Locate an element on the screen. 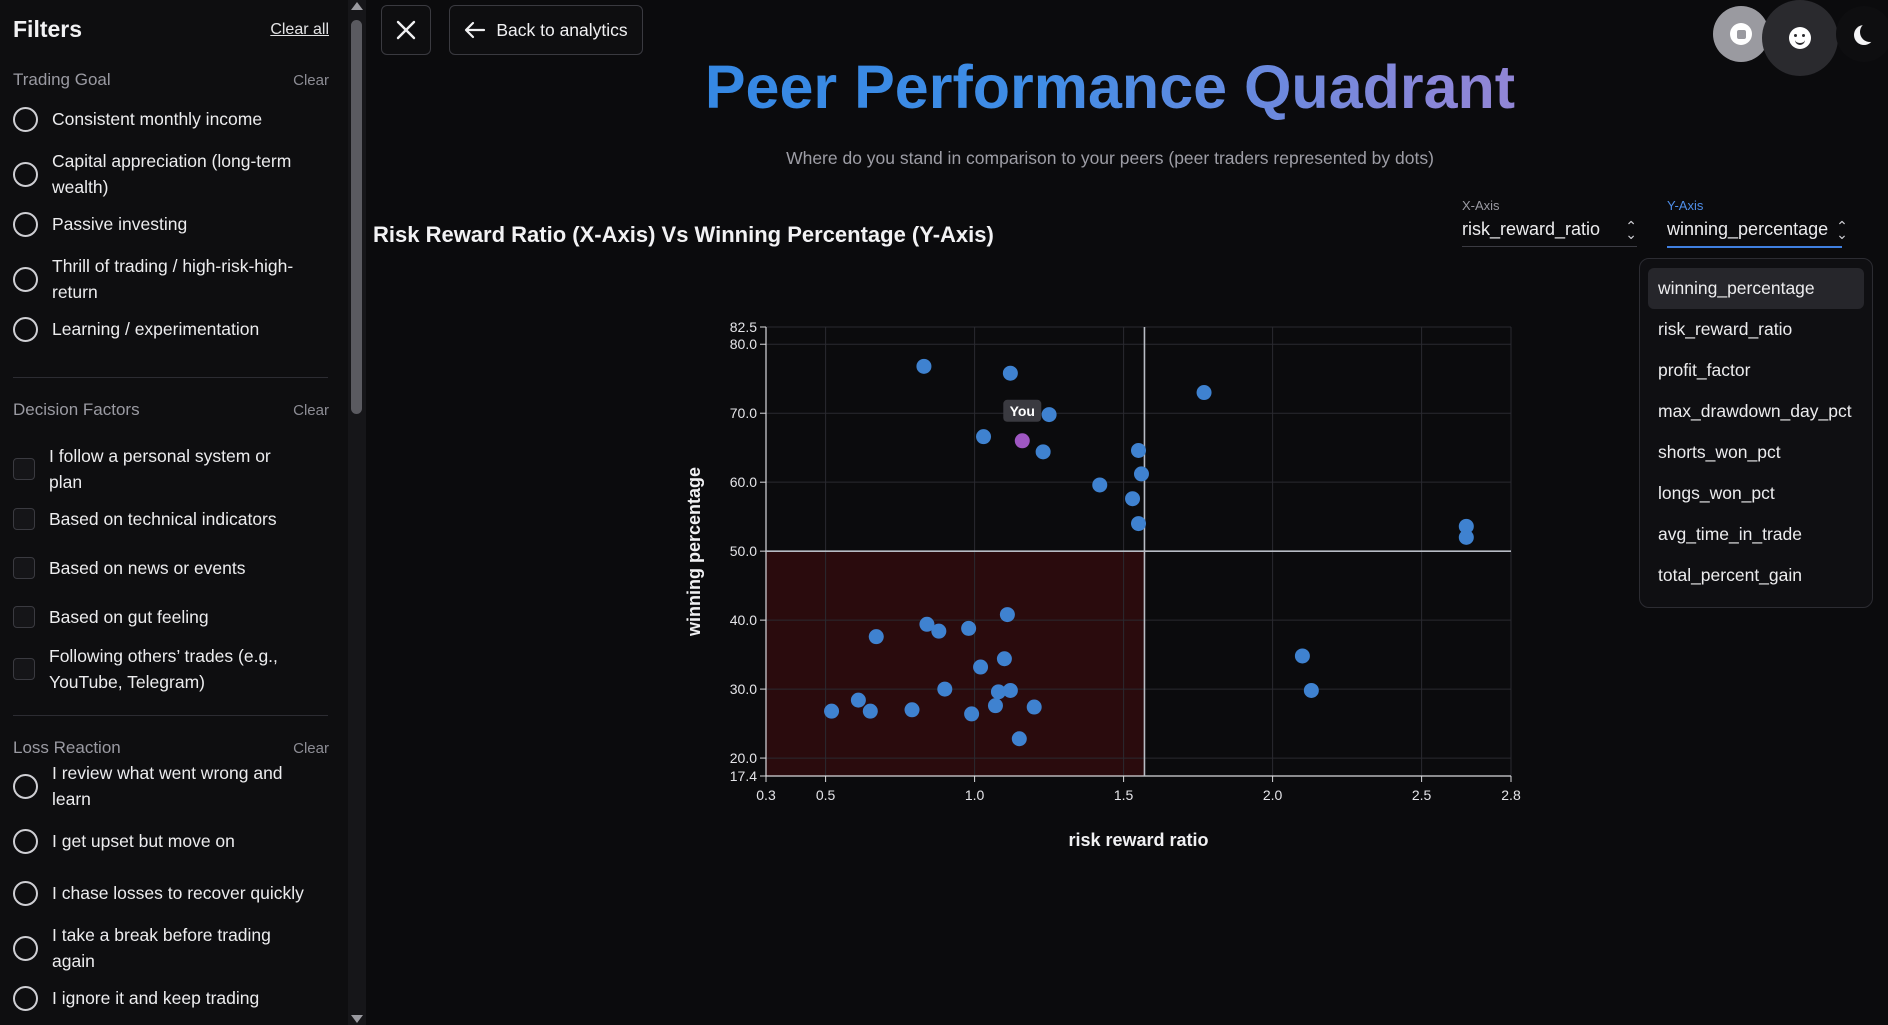  page-title: Peer Performance Quadrant is located at coordinates (1110, 87).